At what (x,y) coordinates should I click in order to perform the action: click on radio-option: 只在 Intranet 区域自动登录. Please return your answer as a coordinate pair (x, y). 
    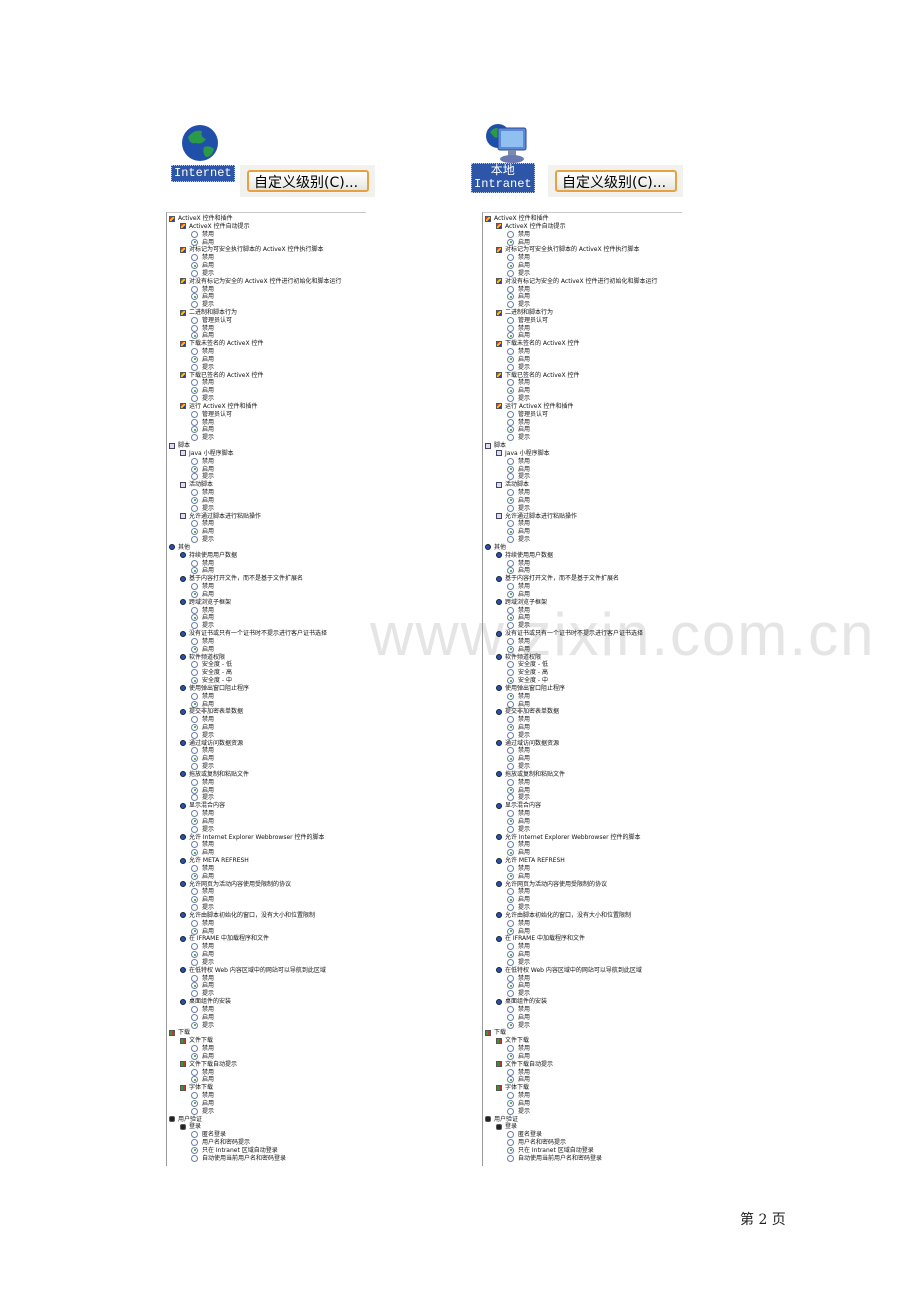
    Looking at the image, I should click on (234, 1150).